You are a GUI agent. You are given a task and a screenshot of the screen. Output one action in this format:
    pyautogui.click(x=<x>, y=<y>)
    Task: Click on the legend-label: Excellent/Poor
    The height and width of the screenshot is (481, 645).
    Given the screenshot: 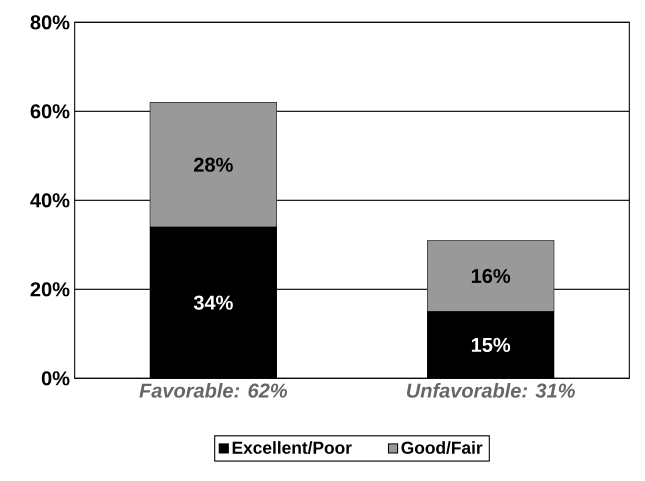 What is the action you would take?
    pyautogui.click(x=292, y=447)
    